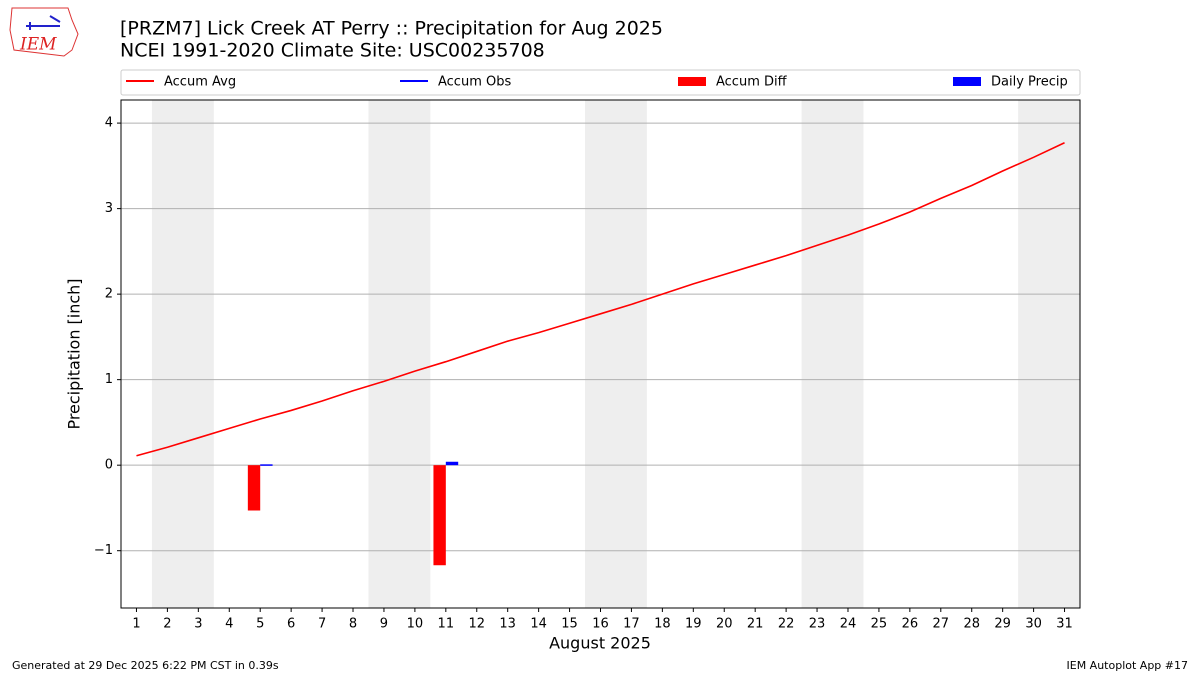  Describe the element at coordinates (569, 624) in the screenshot. I see `x-tick-label: 15` at that location.